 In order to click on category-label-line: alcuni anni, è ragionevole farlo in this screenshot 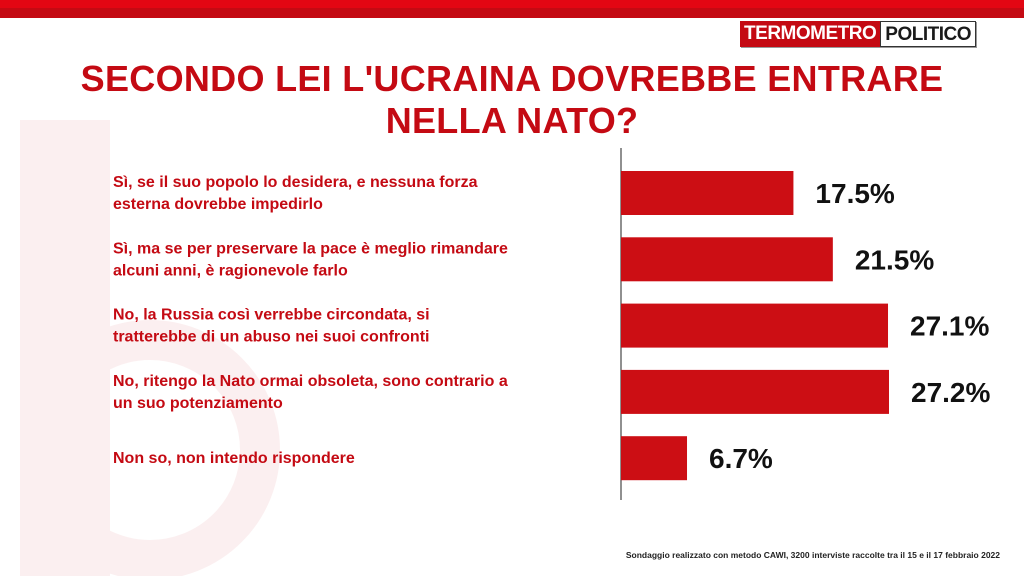, I will do `click(230, 270)`.